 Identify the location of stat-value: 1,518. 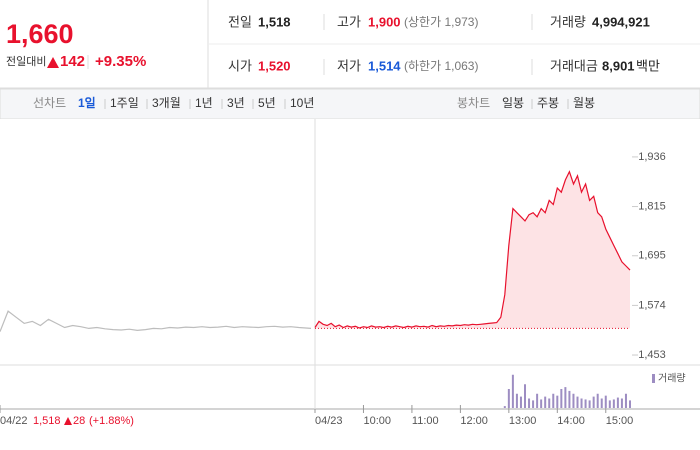
(274, 21).